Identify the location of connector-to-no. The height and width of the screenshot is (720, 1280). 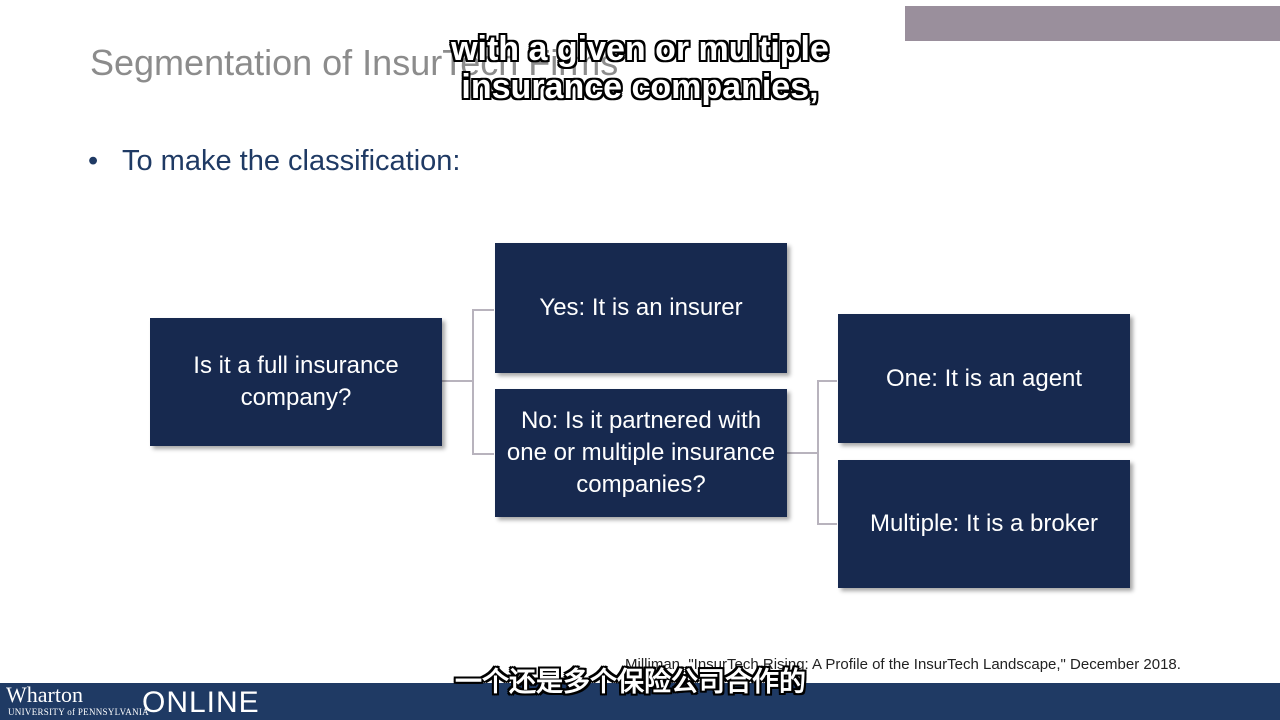
(483, 454).